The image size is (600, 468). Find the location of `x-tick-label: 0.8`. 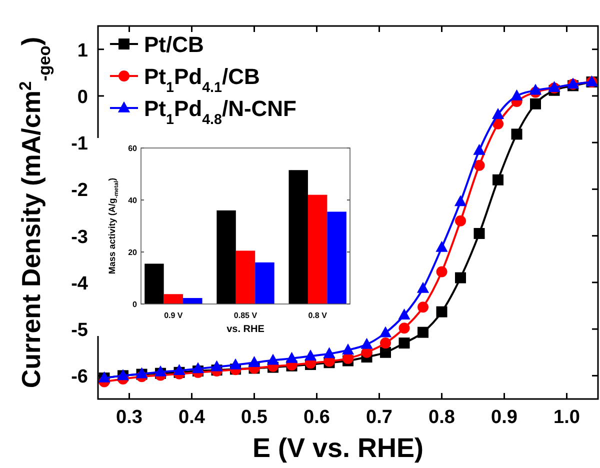

x-tick-label: 0.8 is located at coordinates (441, 417).